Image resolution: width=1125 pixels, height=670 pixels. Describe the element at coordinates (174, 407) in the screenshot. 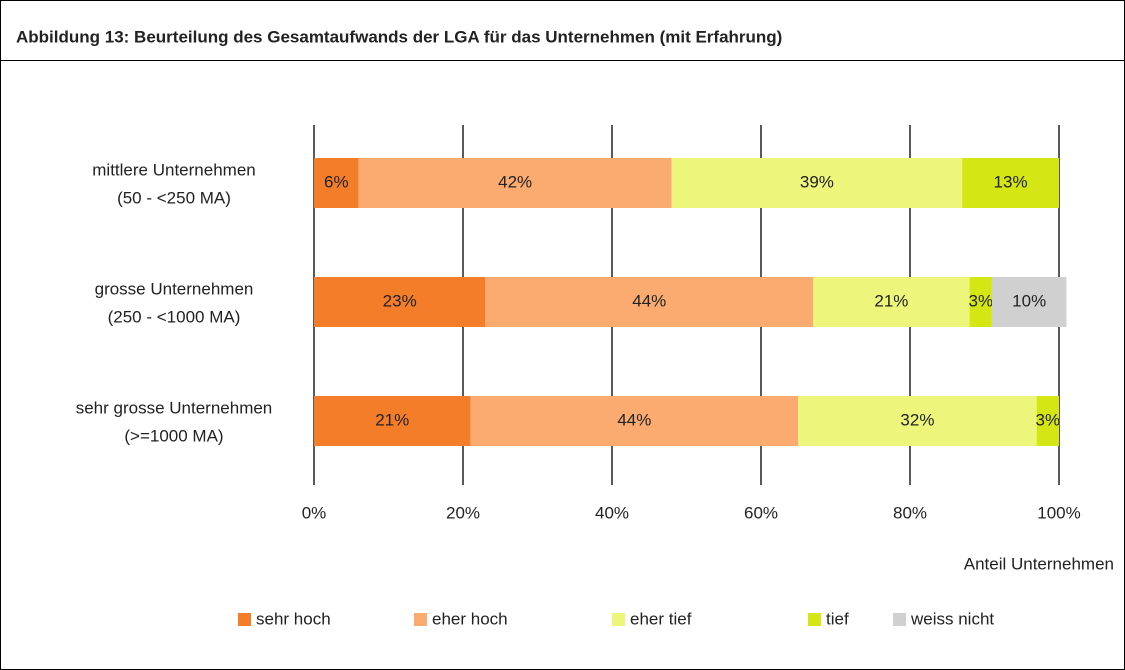

I see `y-tick-label: sehr grosse Unternehmen` at that location.